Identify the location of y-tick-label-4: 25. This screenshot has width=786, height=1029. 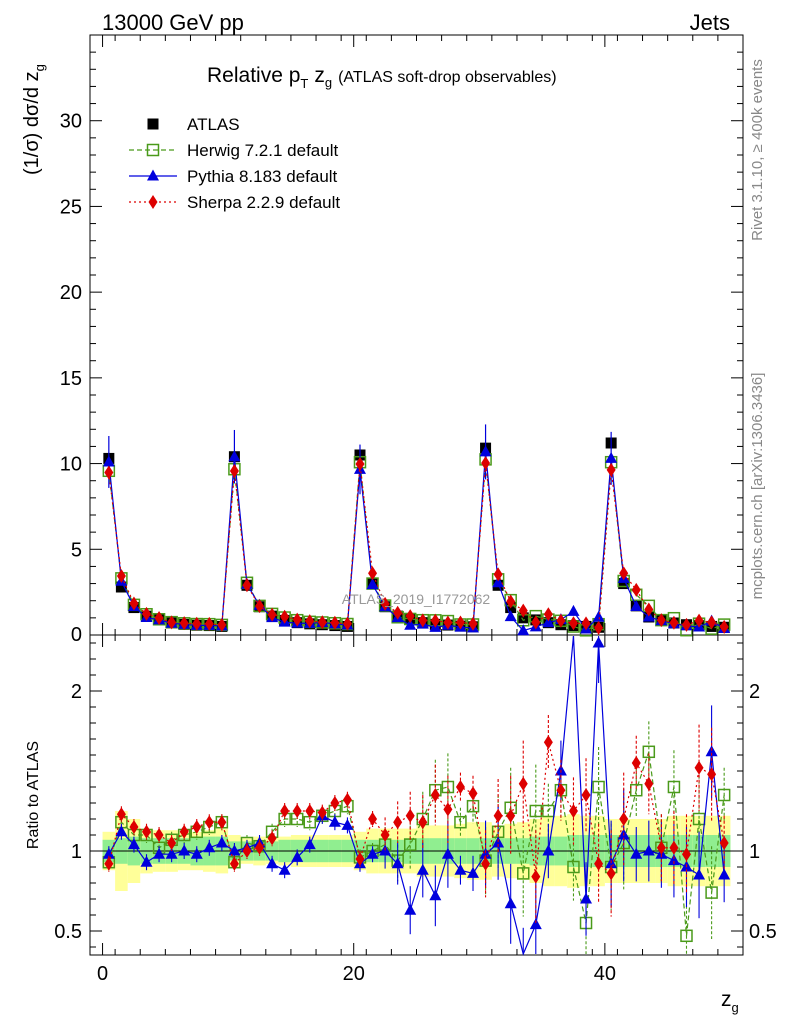
(71, 207).